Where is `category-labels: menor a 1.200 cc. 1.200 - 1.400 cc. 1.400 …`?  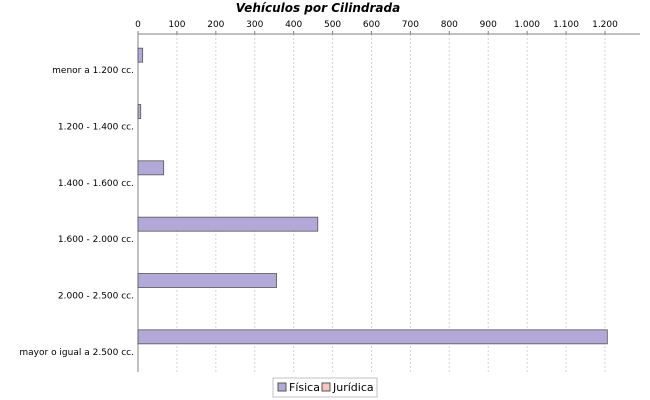
category-labels: menor a 1.200 cc. 1.200 - 1.400 cc. 1.400 … is located at coordinates (76, 212).